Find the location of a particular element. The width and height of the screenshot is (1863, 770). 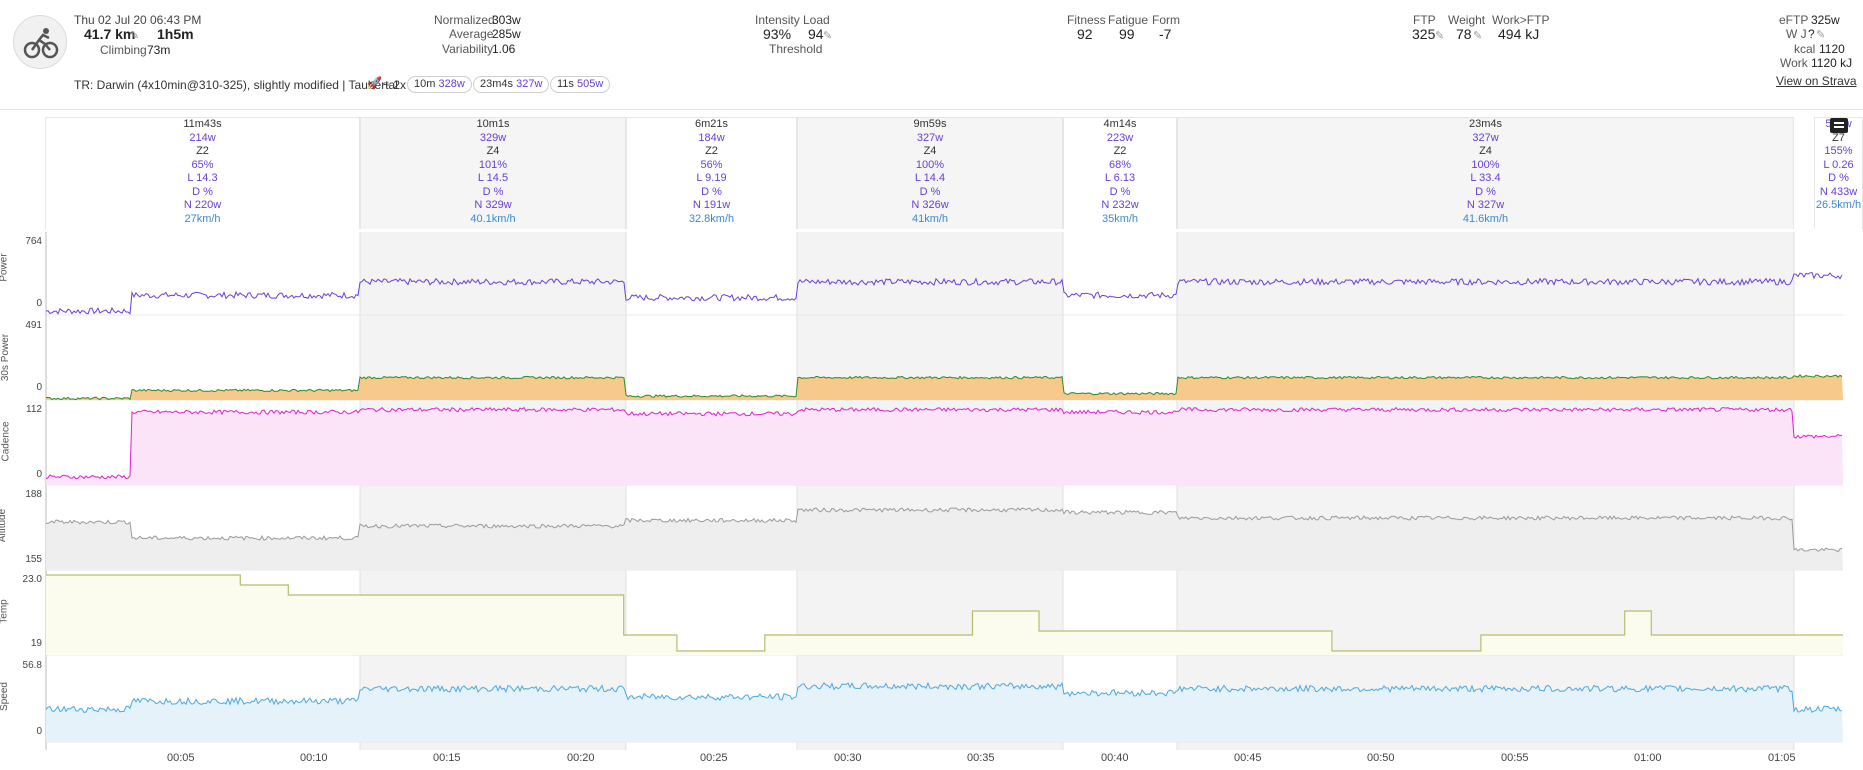

average-label: Average is located at coordinates (471, 34).